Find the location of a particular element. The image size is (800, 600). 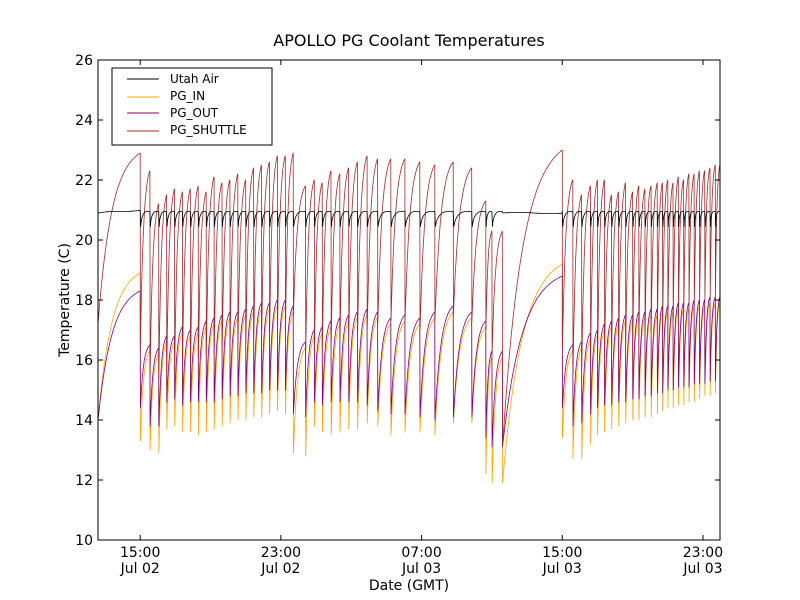

legend-frame is located at coordinates (192, 106).